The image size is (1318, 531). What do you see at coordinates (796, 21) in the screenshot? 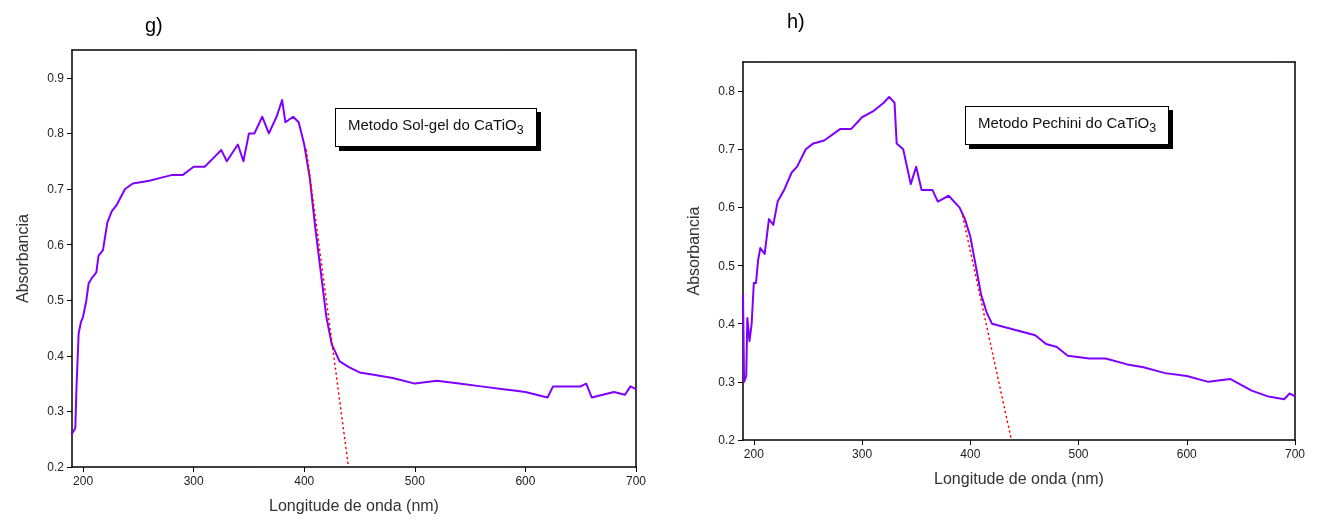
I see `chart-title: h)` at bounding box center [796, 21].